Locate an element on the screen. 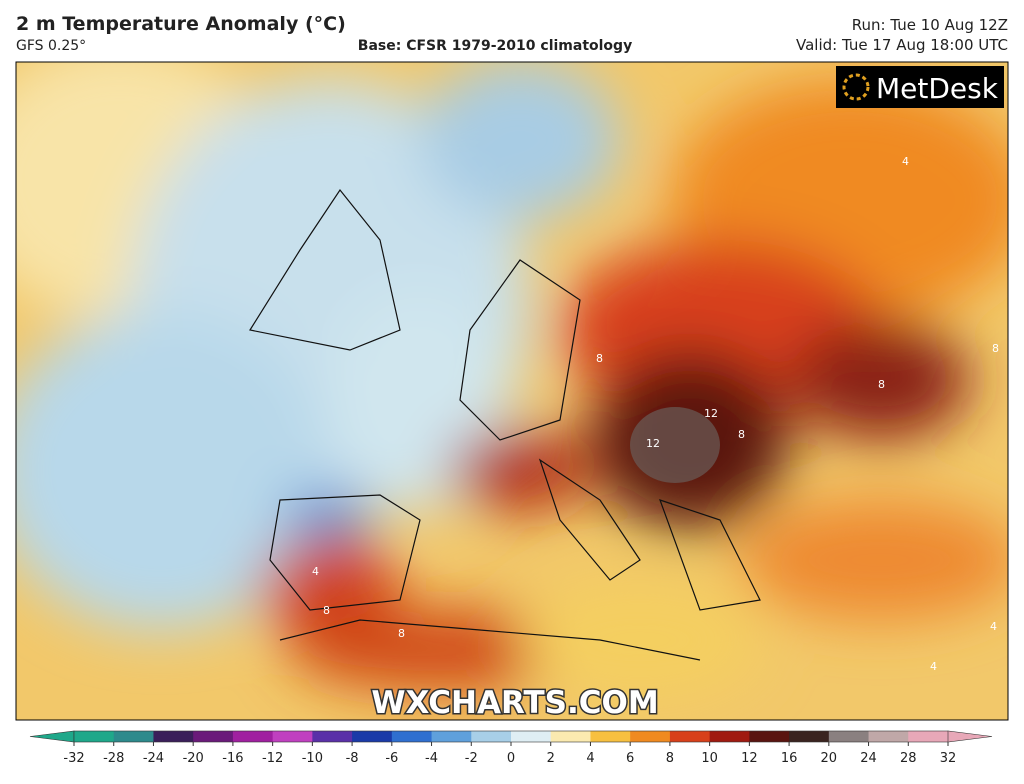 The height and width of the screenshot is (784, 1024). colorbar-tick-label: -8 is located at coordinates (352, 758).